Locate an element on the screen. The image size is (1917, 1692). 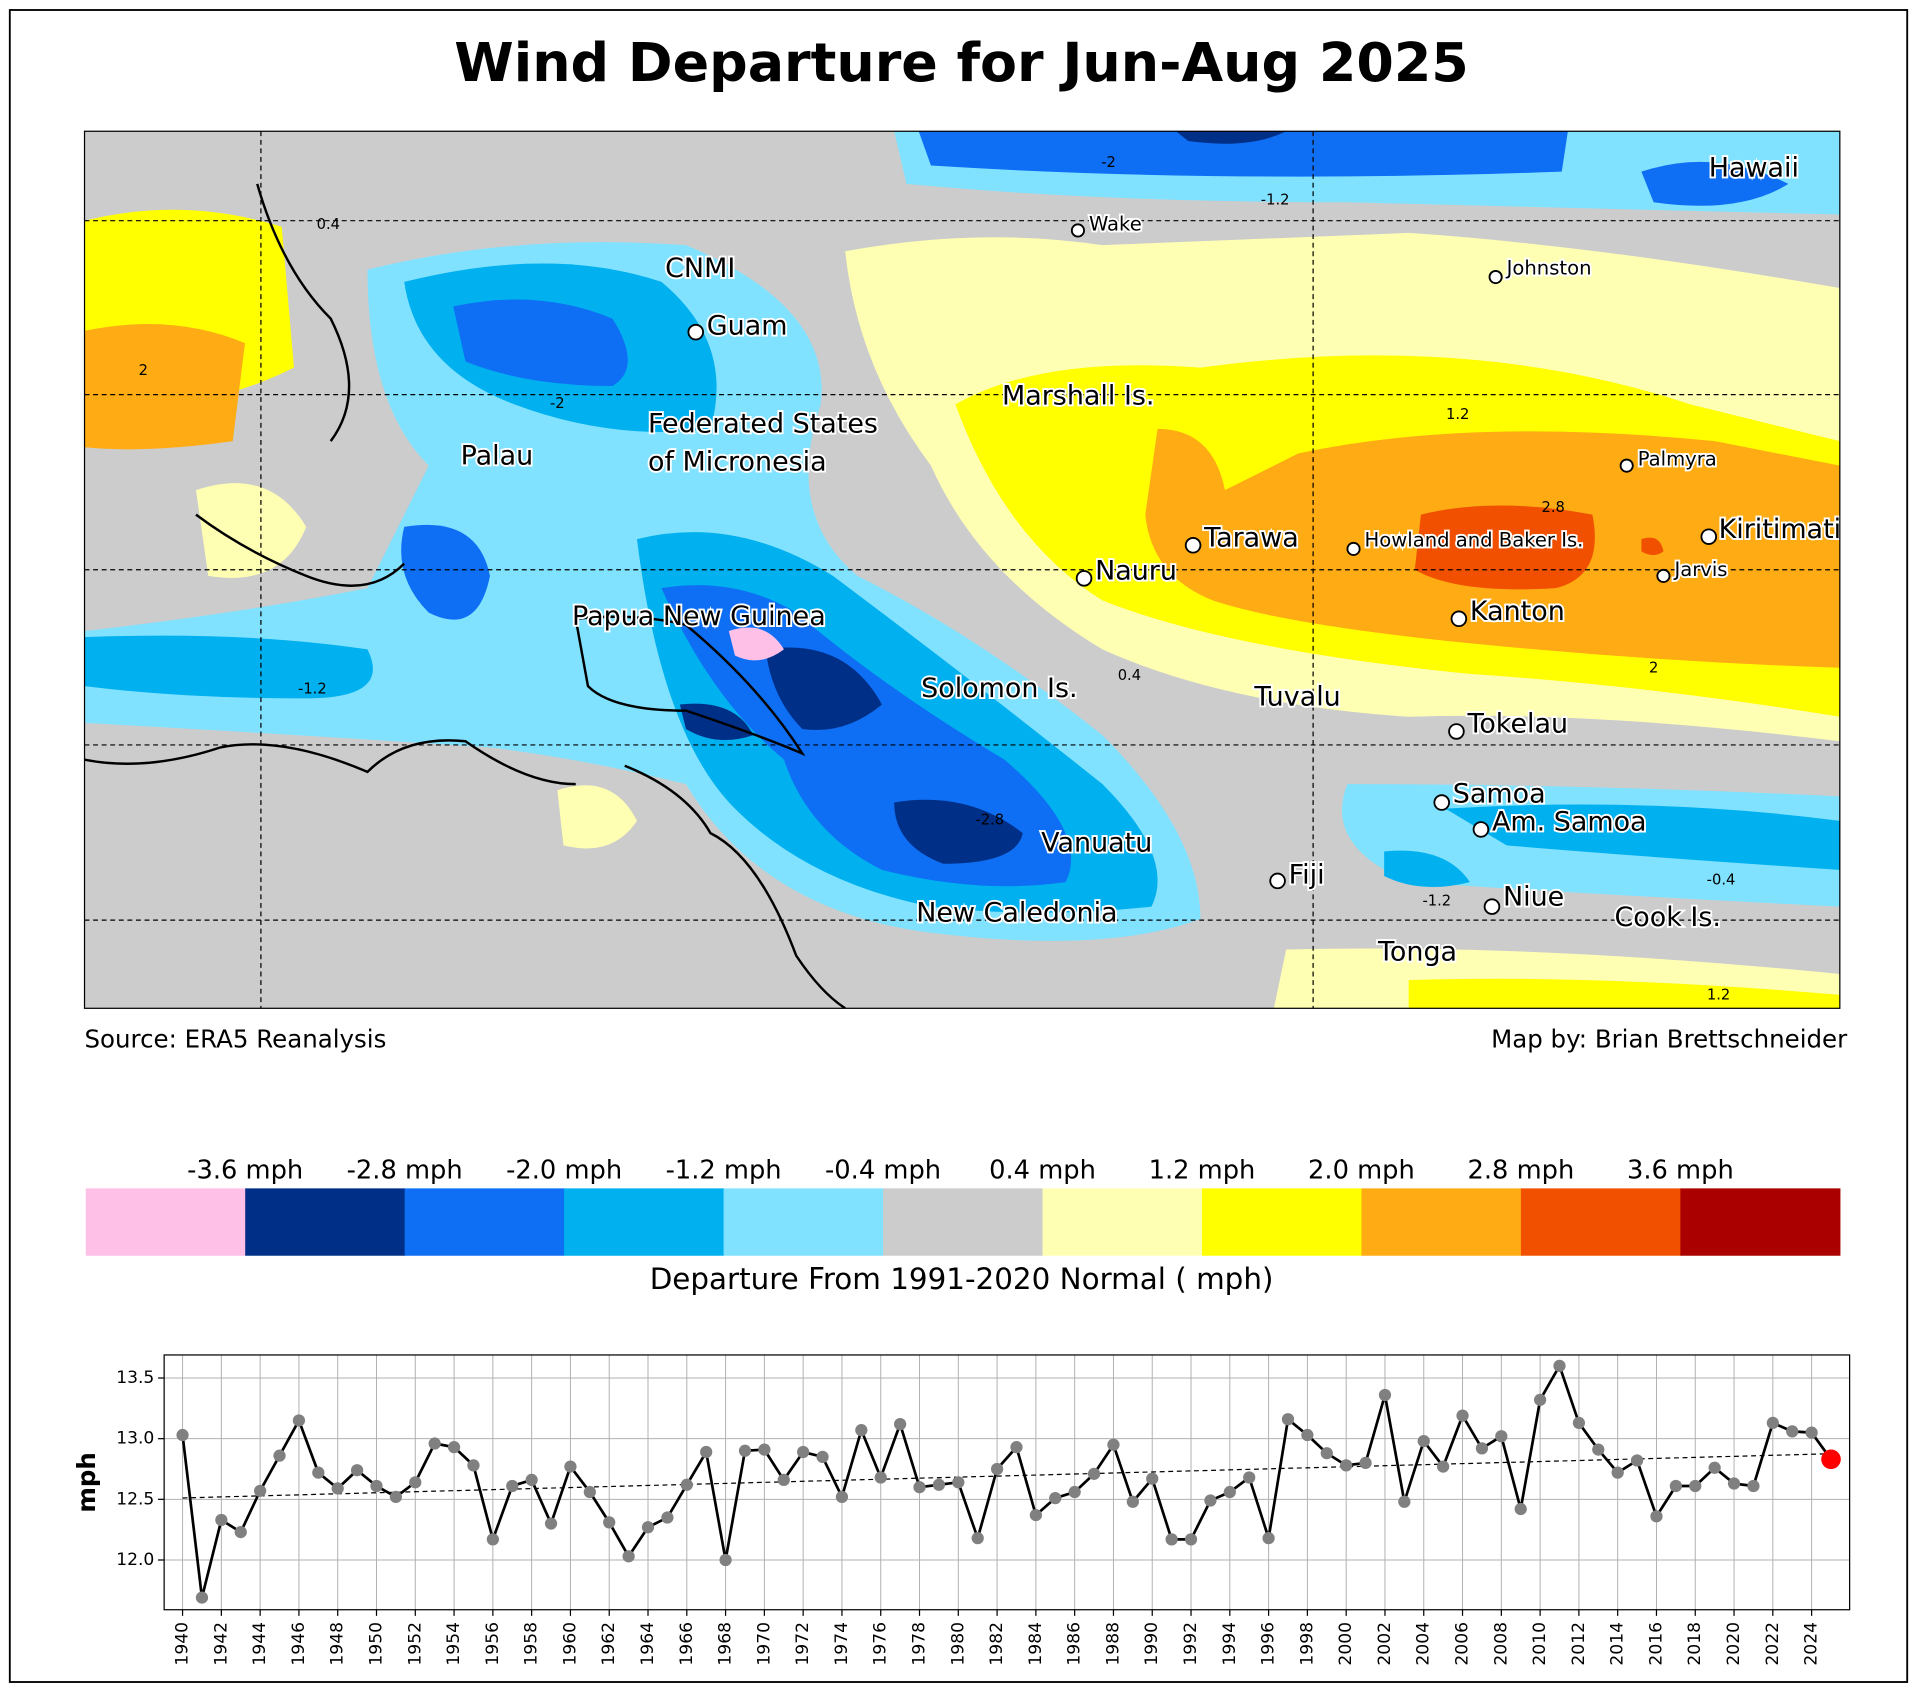
x-tick-label: 1966 is located at coordinates (687, 1644).